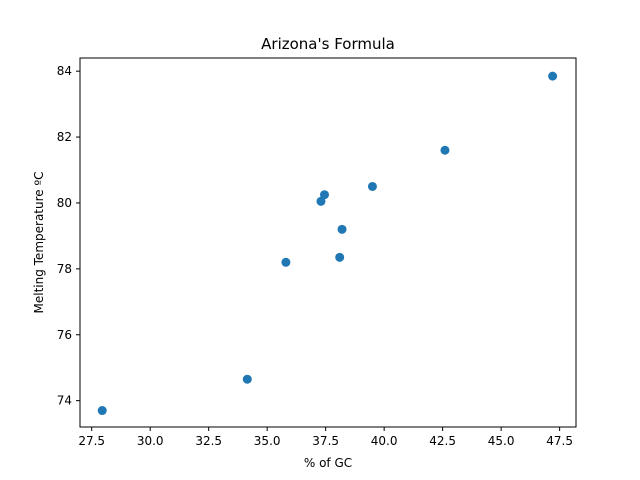  Describe the element at coordinates (208, 441) in the screenshot. I see `x-tick-label-3: 32.5` at that location.